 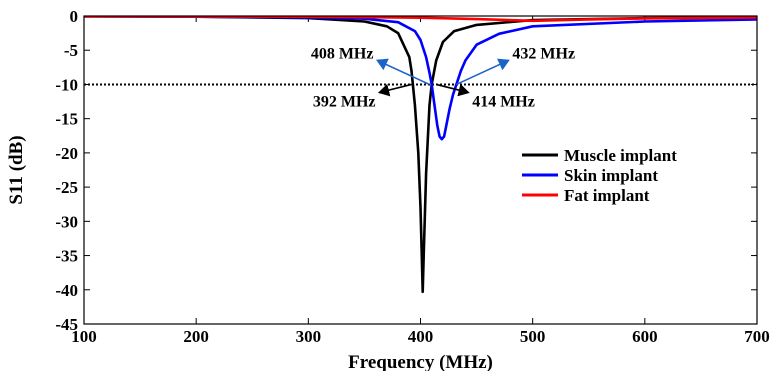 What do you see at coordinates (645, 336) in the screenshot?
I see `x-tick-label: 600` at bounding box center [645, 336].